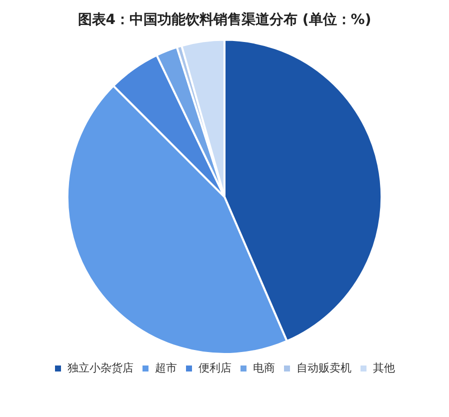 The width and height of the screenshot is (449, 417). I want to click on legend-label: 独立小杂货店, so click(101, 367).